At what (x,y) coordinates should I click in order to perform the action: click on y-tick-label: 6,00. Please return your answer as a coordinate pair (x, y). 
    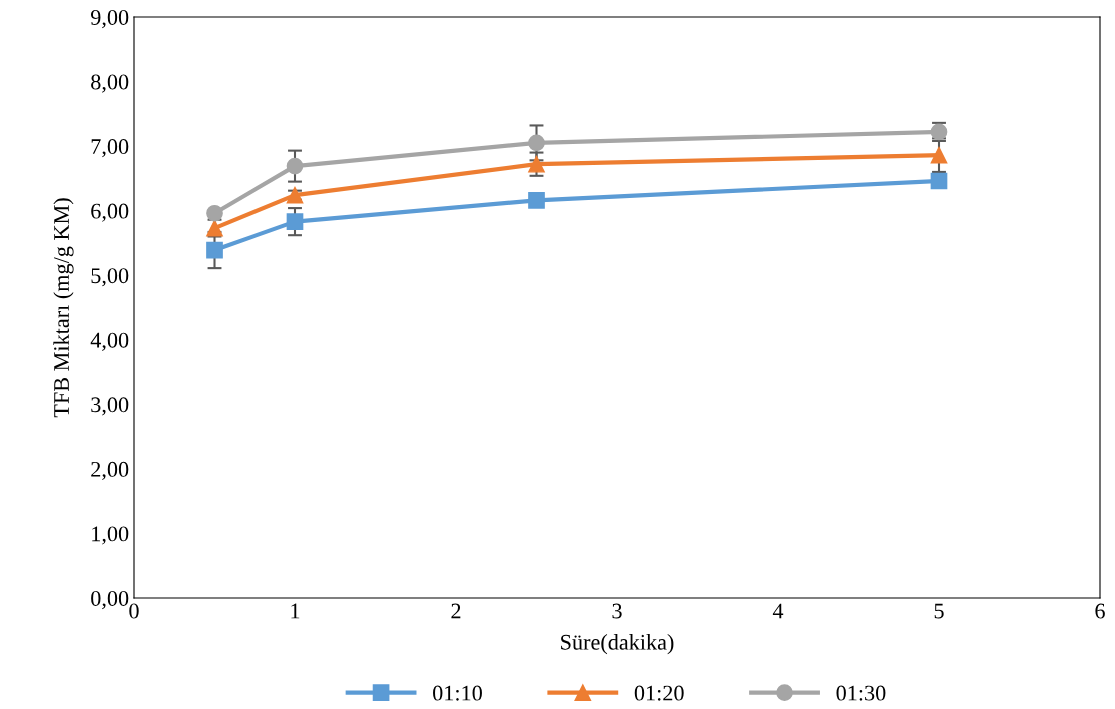
    Looking at the image, I should click on (110, 212).